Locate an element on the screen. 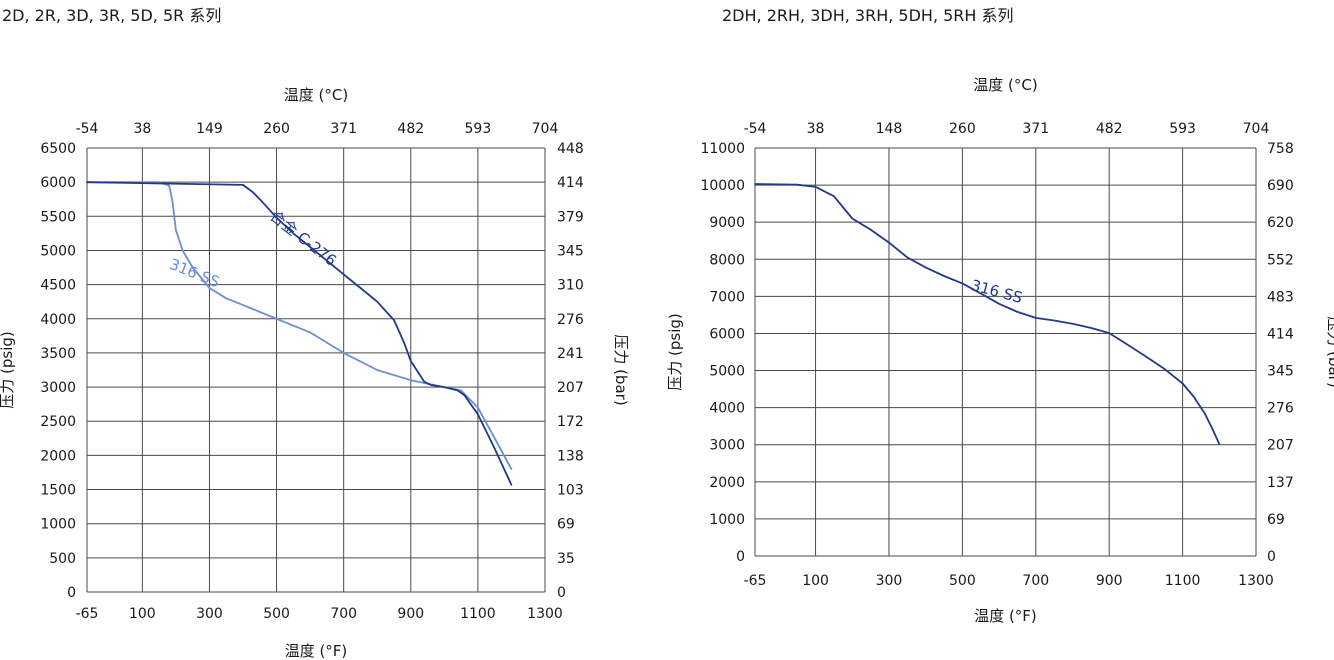  left-y-tick-label: 6000 is located at coordinates (58, 183).